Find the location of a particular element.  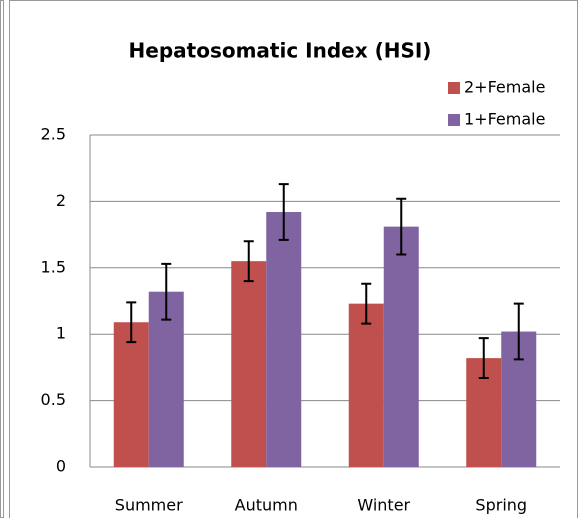

frame-edge is located at coordinates (2, 259).